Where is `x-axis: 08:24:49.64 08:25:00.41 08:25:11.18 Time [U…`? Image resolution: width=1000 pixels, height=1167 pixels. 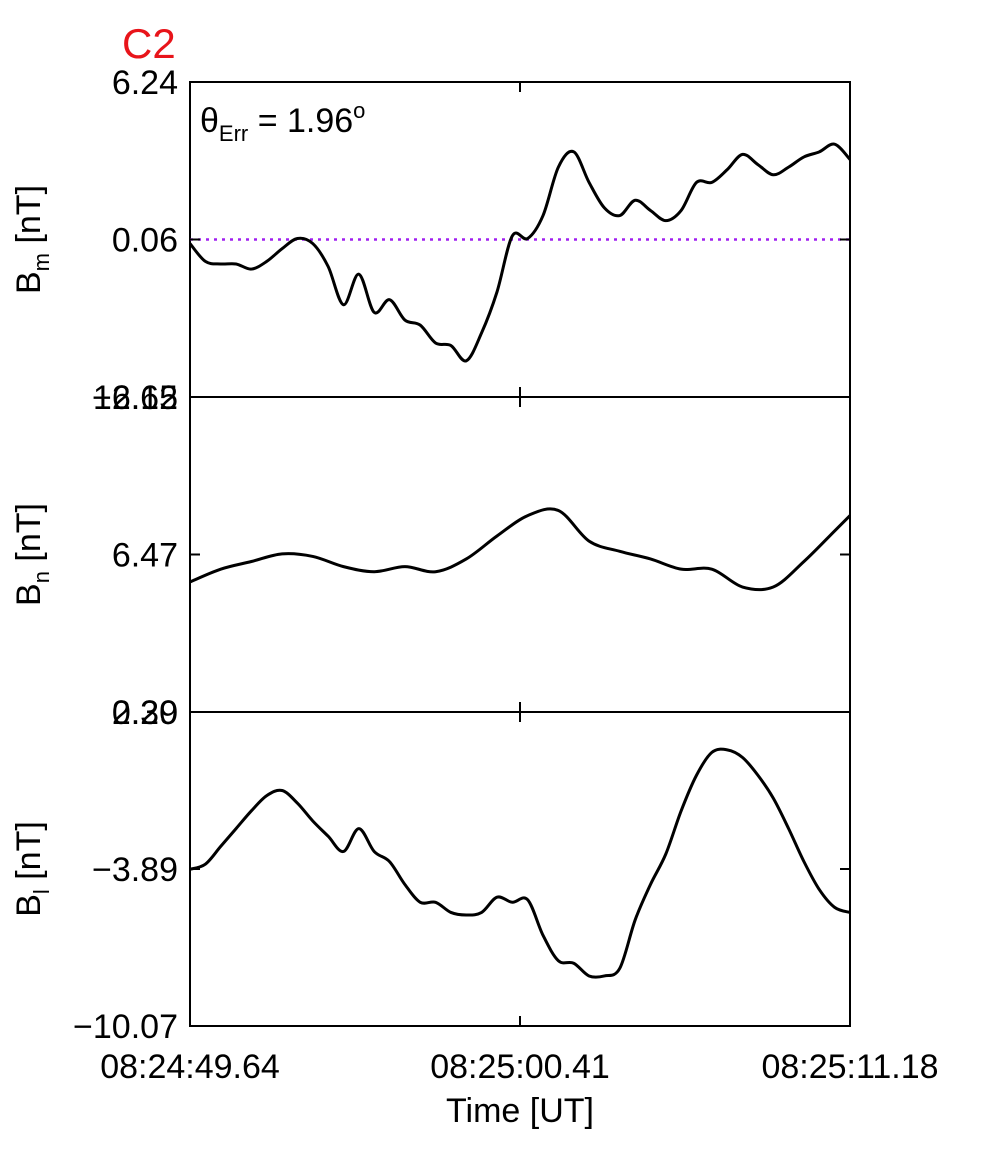
x-axis: 08:24:49.64 08:25:00.41 08:25:11.18 Time [U… is located at coordinates (519, 1089).